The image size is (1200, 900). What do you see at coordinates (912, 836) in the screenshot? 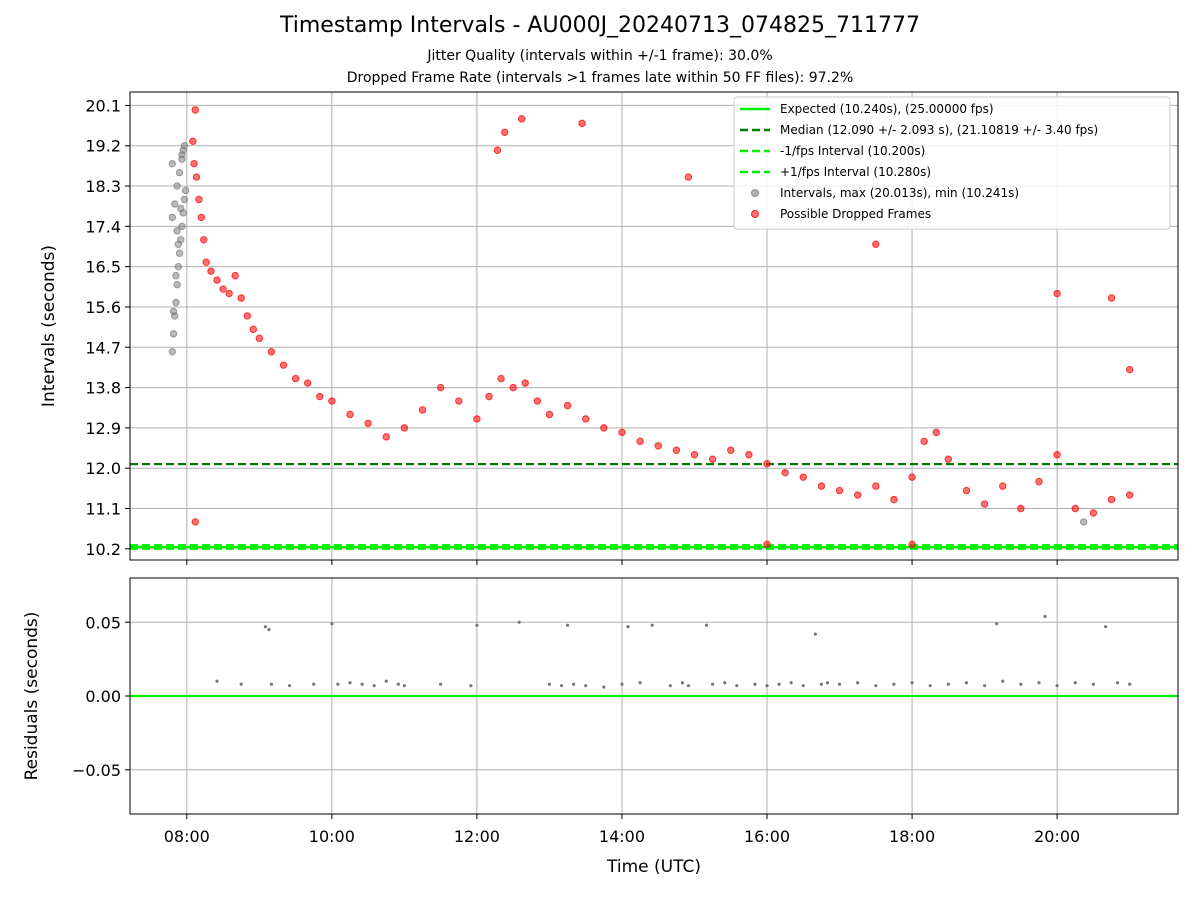
I see `x-tick-label: 18:00` at bounding box center [912, 836].